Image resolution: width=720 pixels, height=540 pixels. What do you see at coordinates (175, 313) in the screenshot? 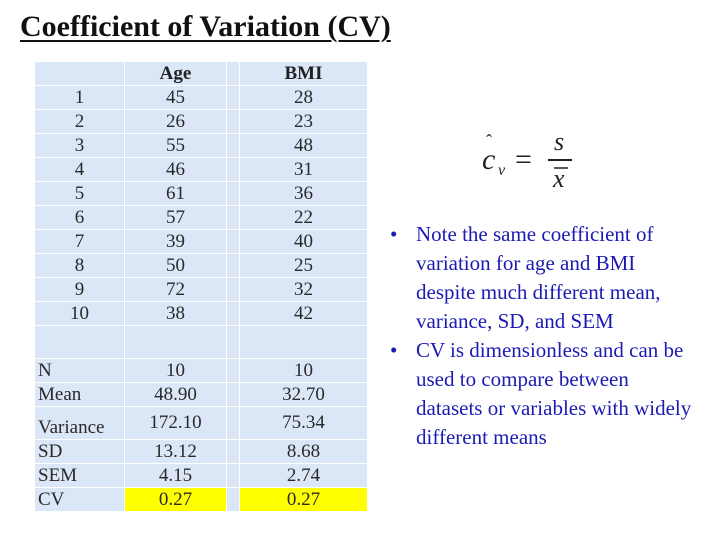
I see `age-value: 38` at bounding box center [175, 313].